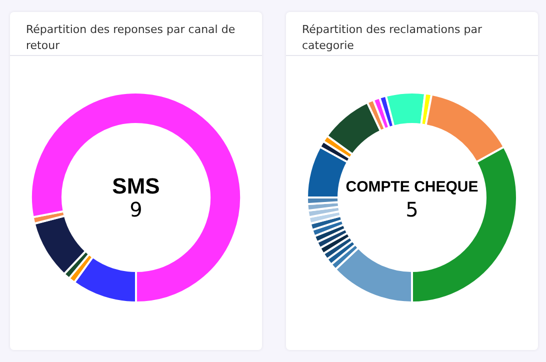 Image resolution: width=546 pixels, height=362 pixels. Describe the element at coordinates (136, 186) in the screenshot. I see `text: SMS` at that location.